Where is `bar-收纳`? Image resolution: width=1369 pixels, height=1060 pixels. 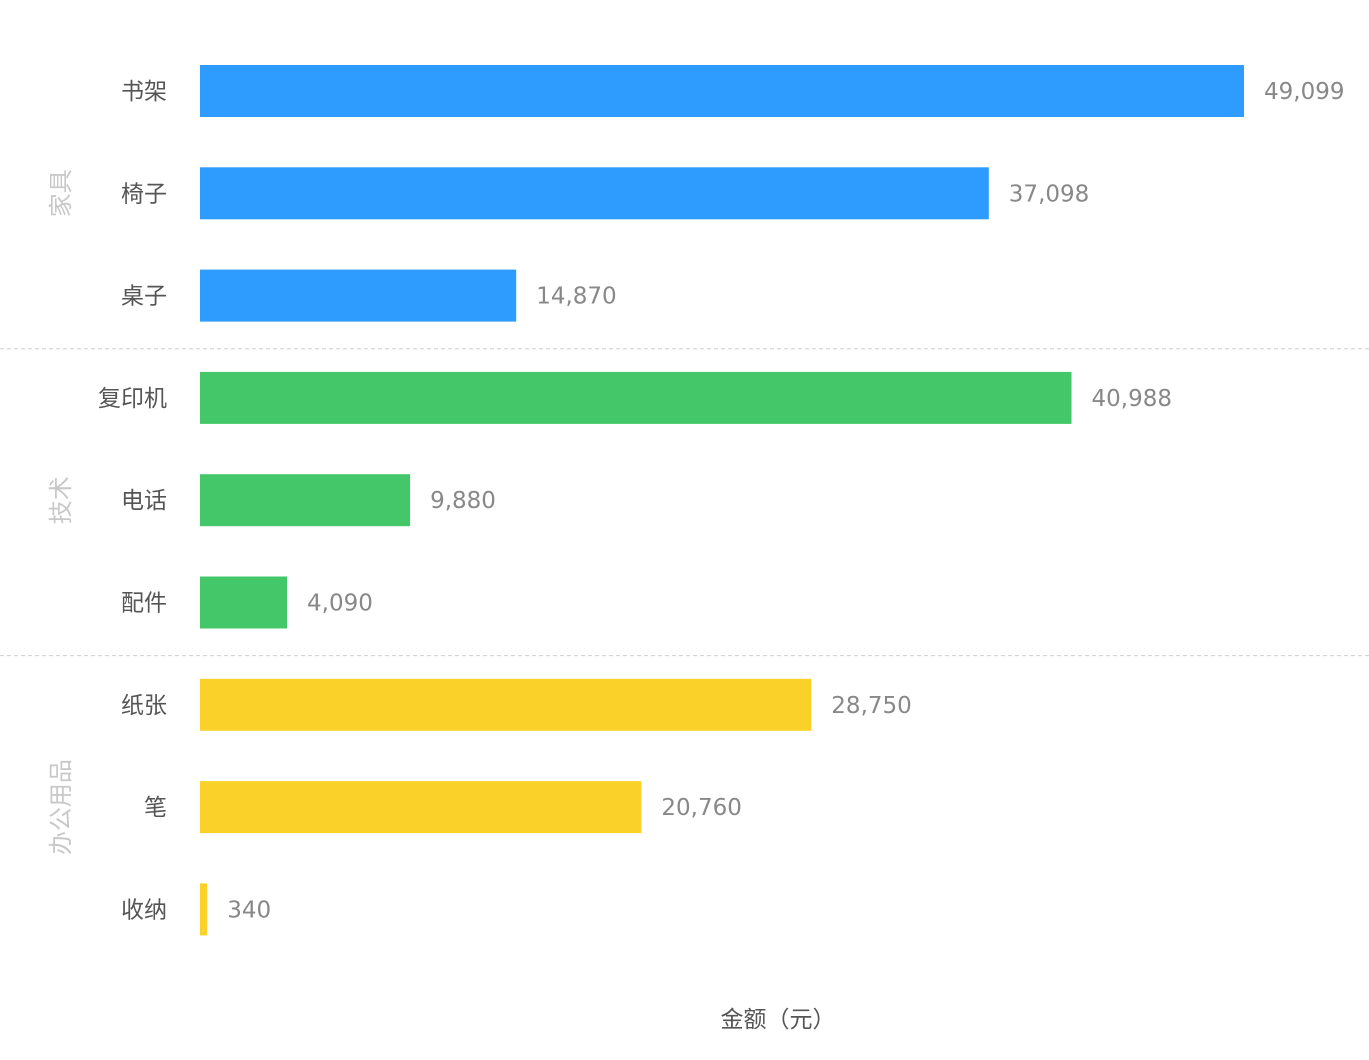 bar-收纳 is located at coordinates (204, 909).